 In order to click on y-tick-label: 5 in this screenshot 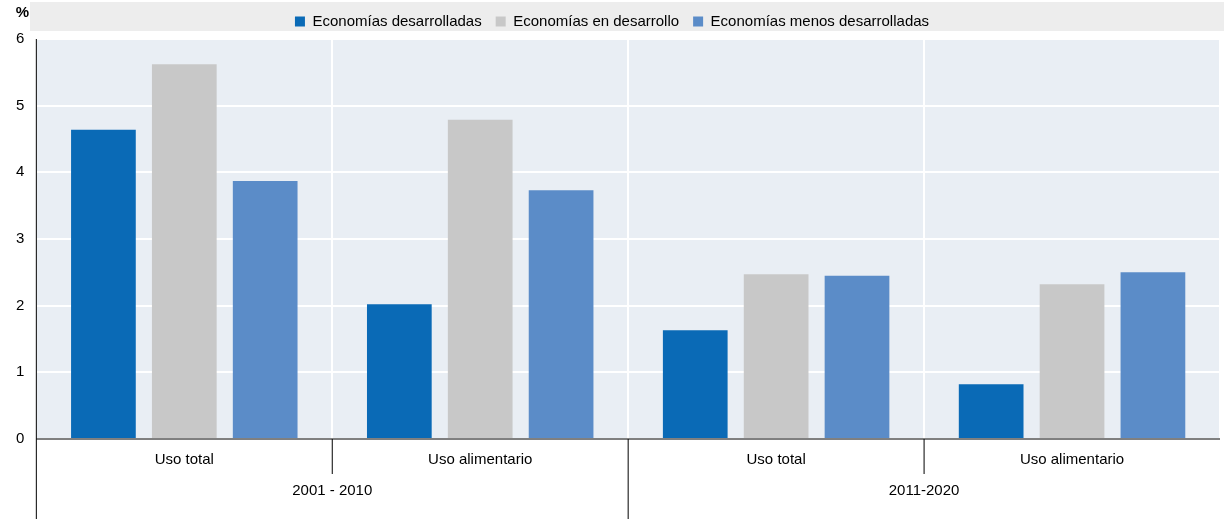, I will do `click(20, 104)`.